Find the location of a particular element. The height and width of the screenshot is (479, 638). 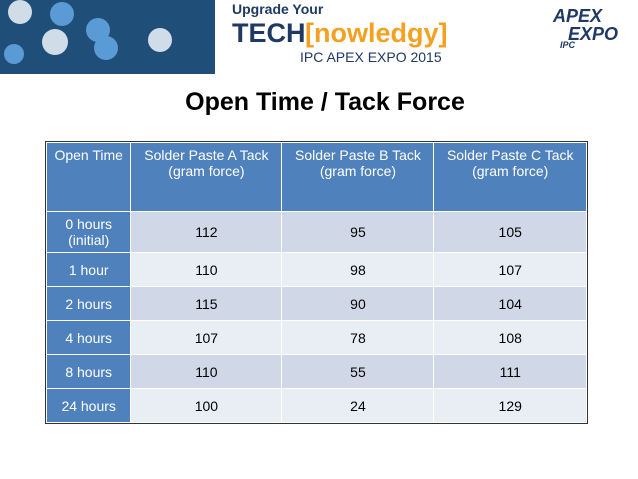

logo-top: APEX is located at coordinates (577, 16).